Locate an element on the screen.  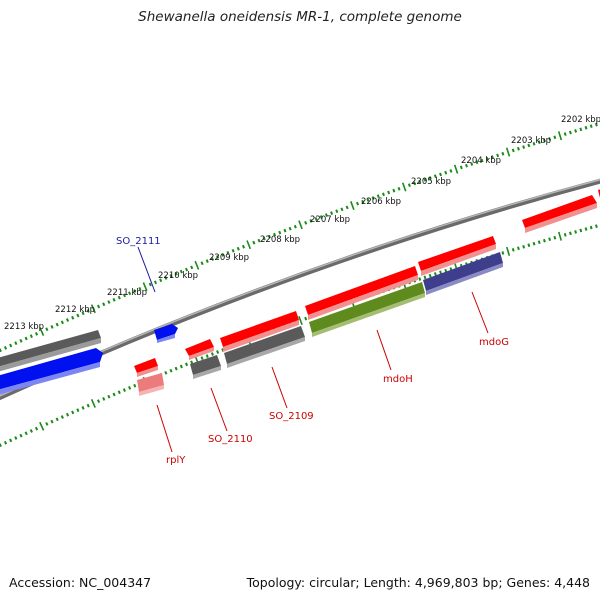
gene-label-rply: rplY is located at coordinates (176, 460).